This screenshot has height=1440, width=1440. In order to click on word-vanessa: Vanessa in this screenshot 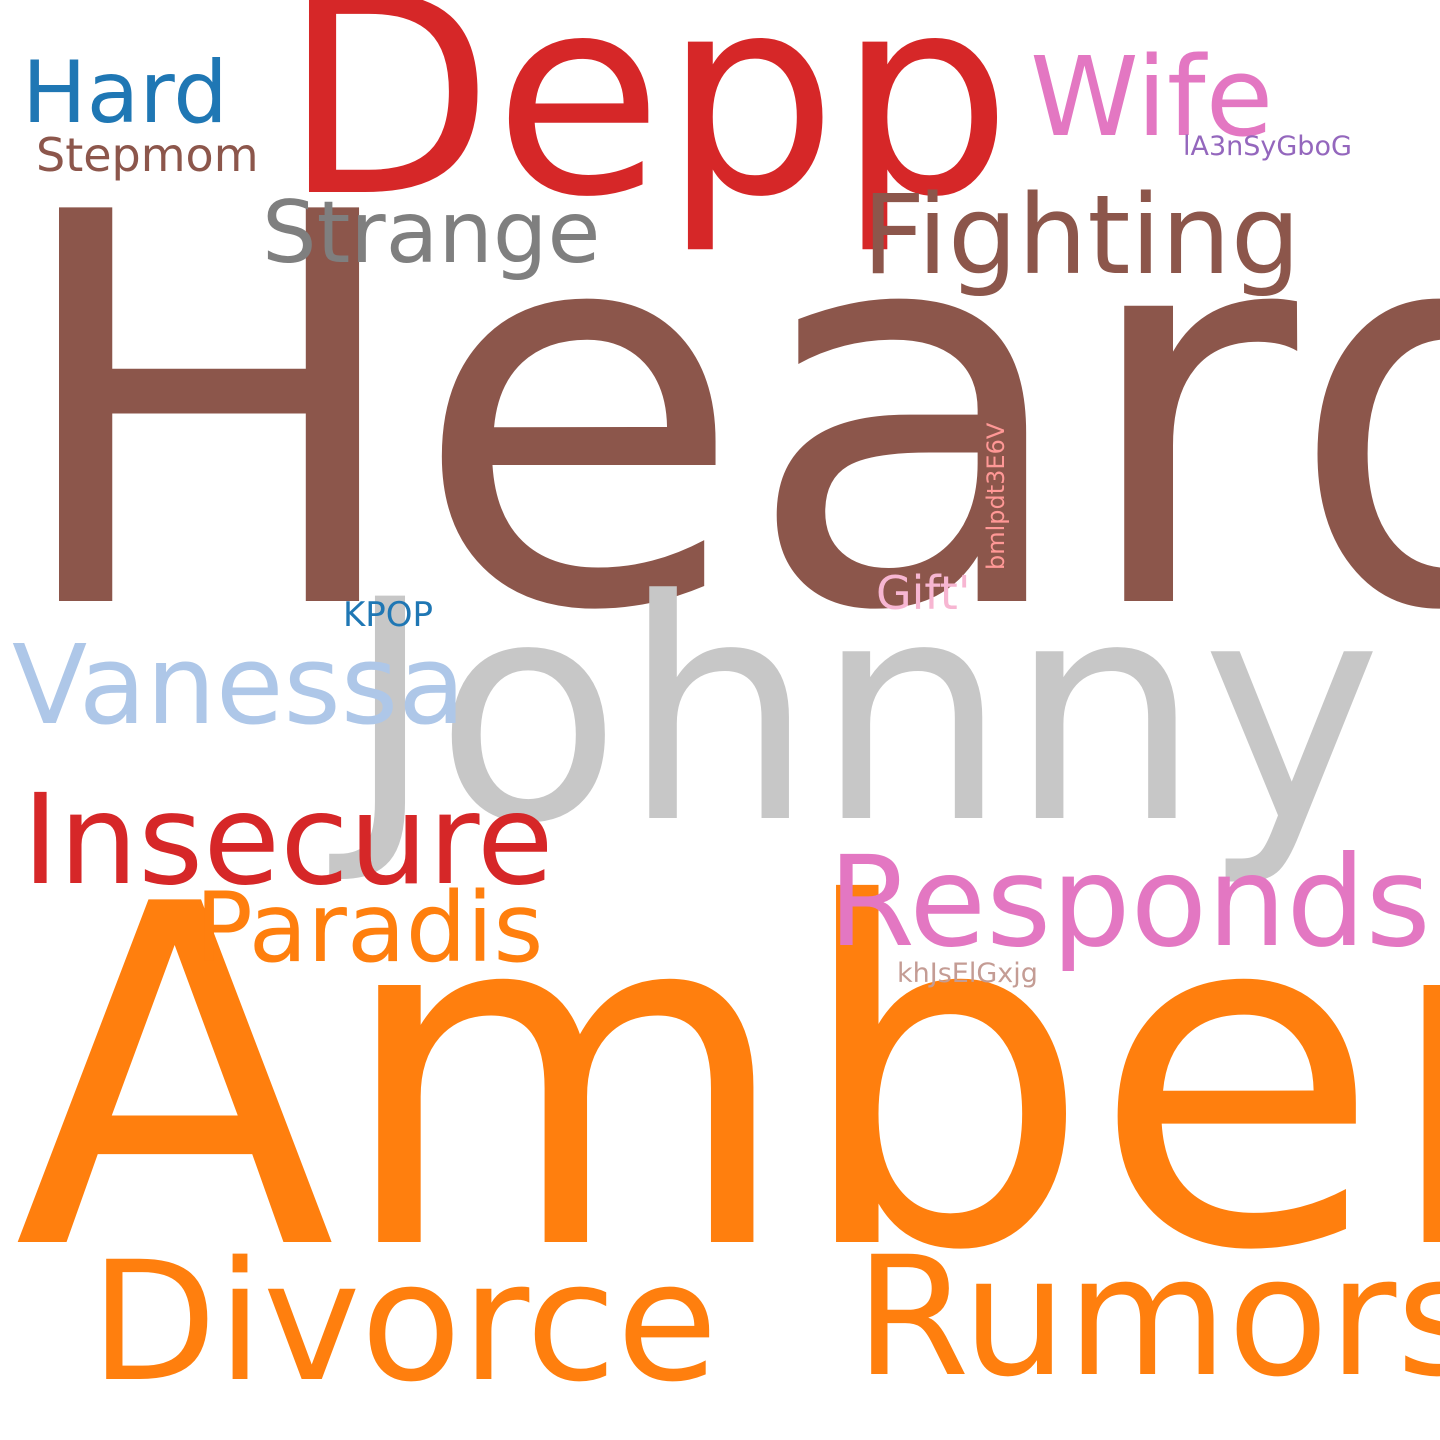, I will do `click(239, 685)`.